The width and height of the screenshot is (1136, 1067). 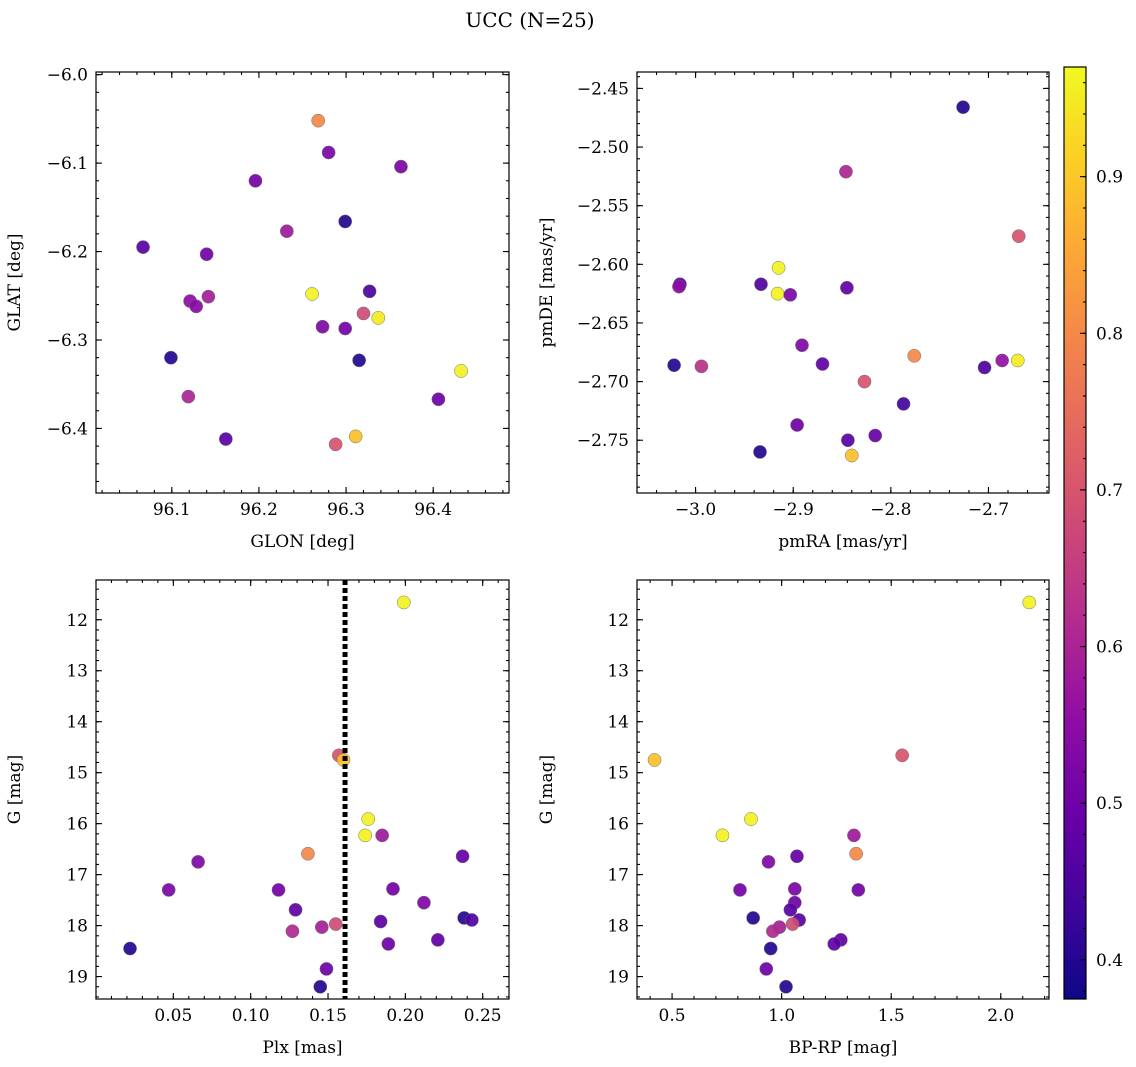 What do you see at coordinates (1093, 533) in the screenshot?
I see `colorbar: 0.4 0.5 0.6 0.7 0.8 0.9` at bounding box center [1093, 533].